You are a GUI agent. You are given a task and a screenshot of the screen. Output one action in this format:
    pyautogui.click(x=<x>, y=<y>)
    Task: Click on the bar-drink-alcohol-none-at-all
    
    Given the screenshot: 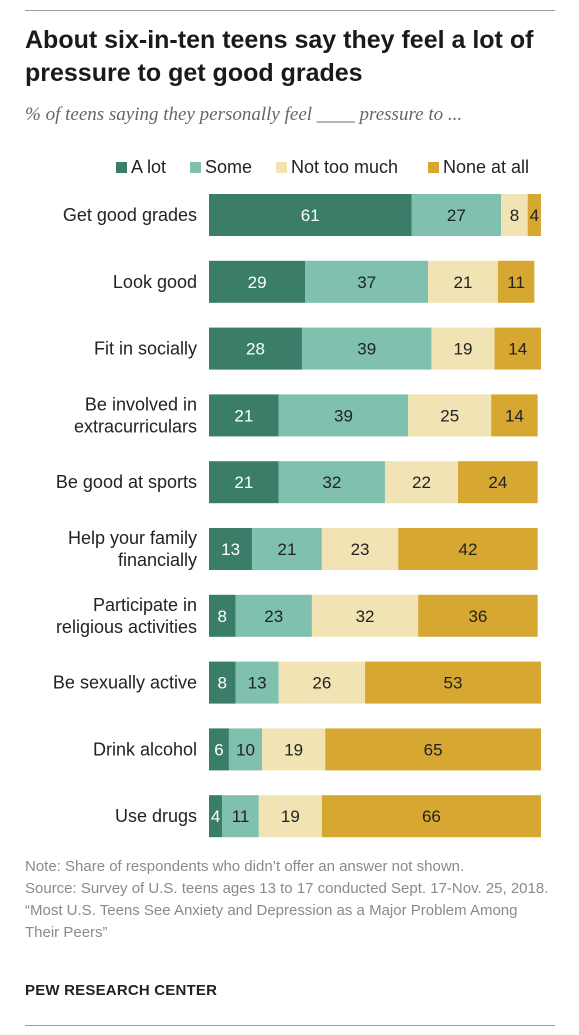 What is the action you would take?
    pyautogui.click(x=433, y=749)
    